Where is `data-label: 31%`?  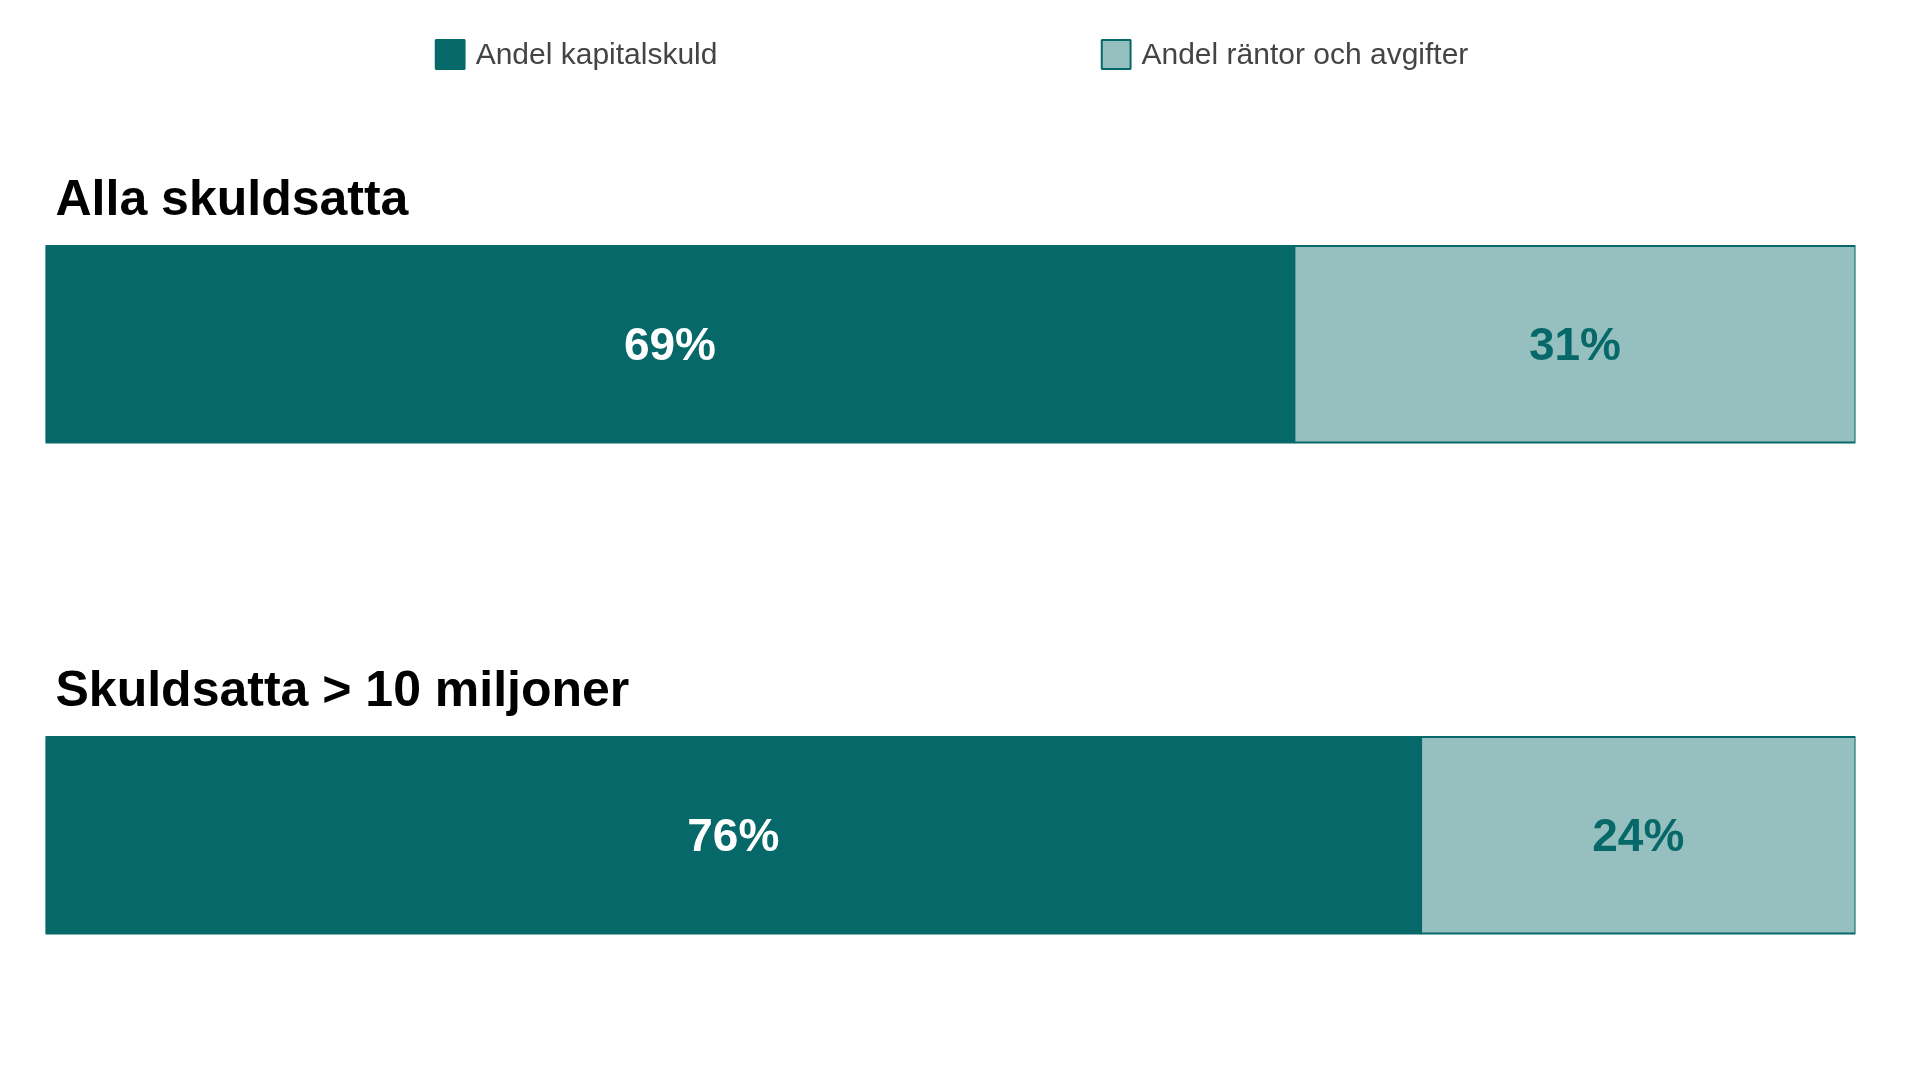 data-label: 31% is located at coordinates (1574, 344).